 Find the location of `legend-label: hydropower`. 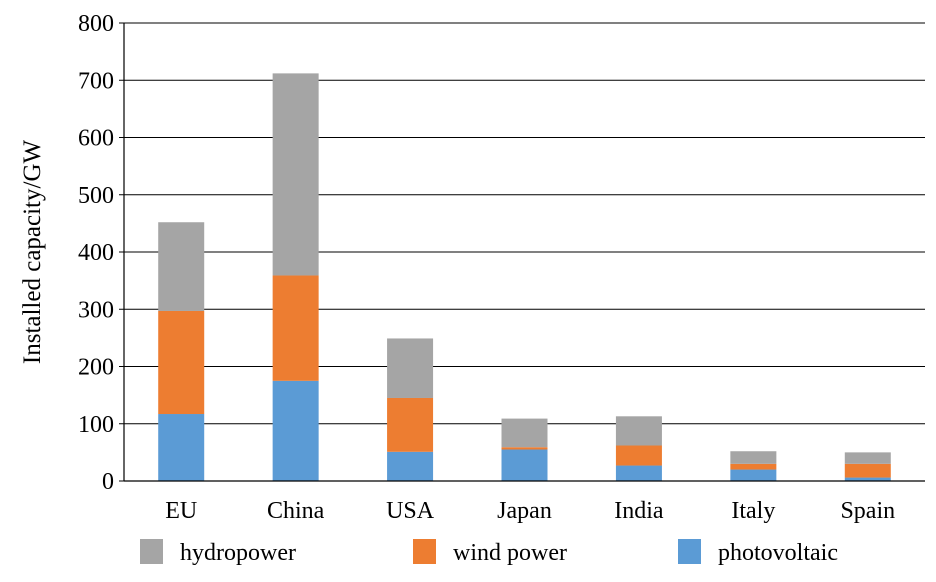

legend-label: hydropower is located at coordinates (238, 553).